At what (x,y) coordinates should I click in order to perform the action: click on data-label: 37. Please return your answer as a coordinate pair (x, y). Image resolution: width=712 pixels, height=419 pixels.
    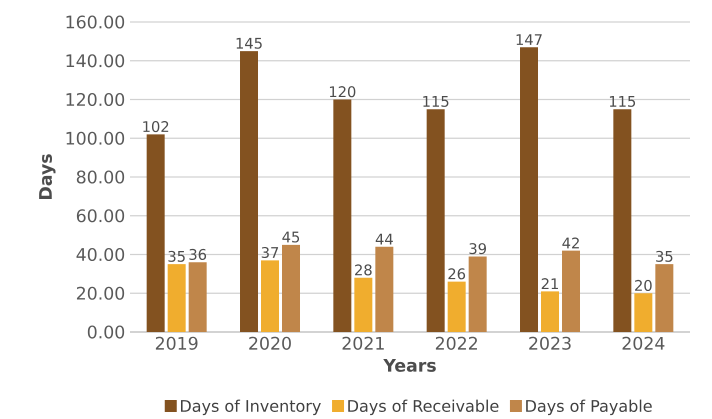
    Looking at the image, I should click on (270, 252).